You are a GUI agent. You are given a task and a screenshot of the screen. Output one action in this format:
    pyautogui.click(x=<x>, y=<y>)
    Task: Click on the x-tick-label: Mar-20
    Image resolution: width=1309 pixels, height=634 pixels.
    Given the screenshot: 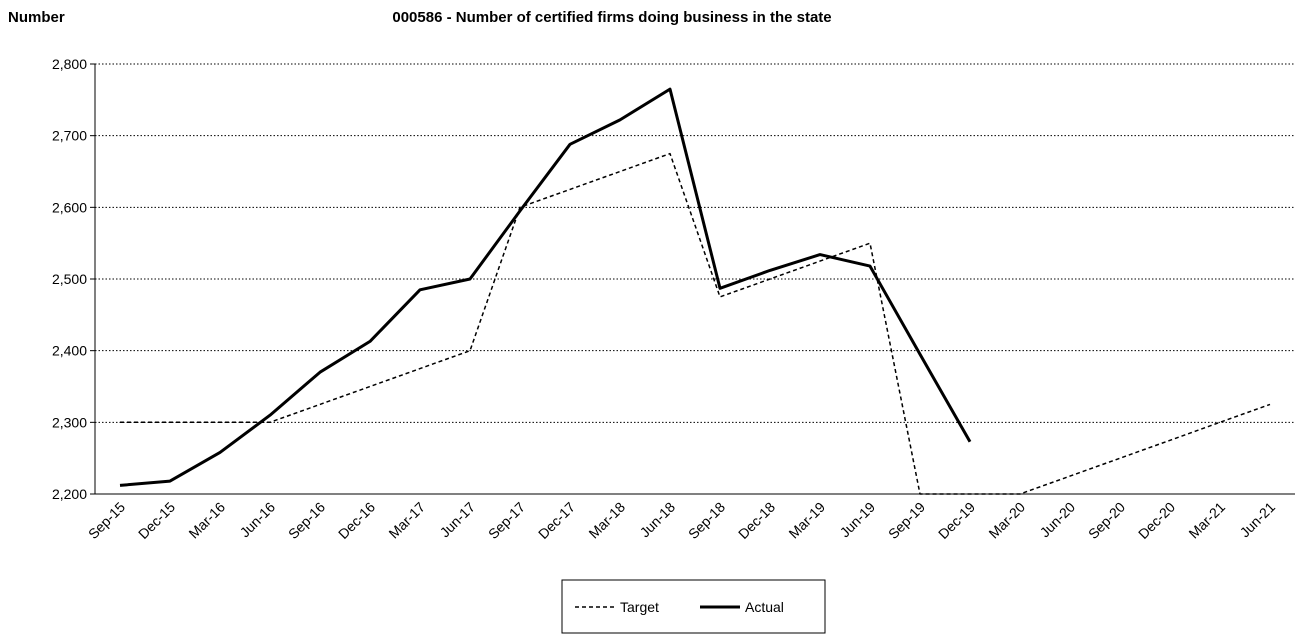 What is the action you would take?
    pyautogui.click(x=1006, y=520)
    